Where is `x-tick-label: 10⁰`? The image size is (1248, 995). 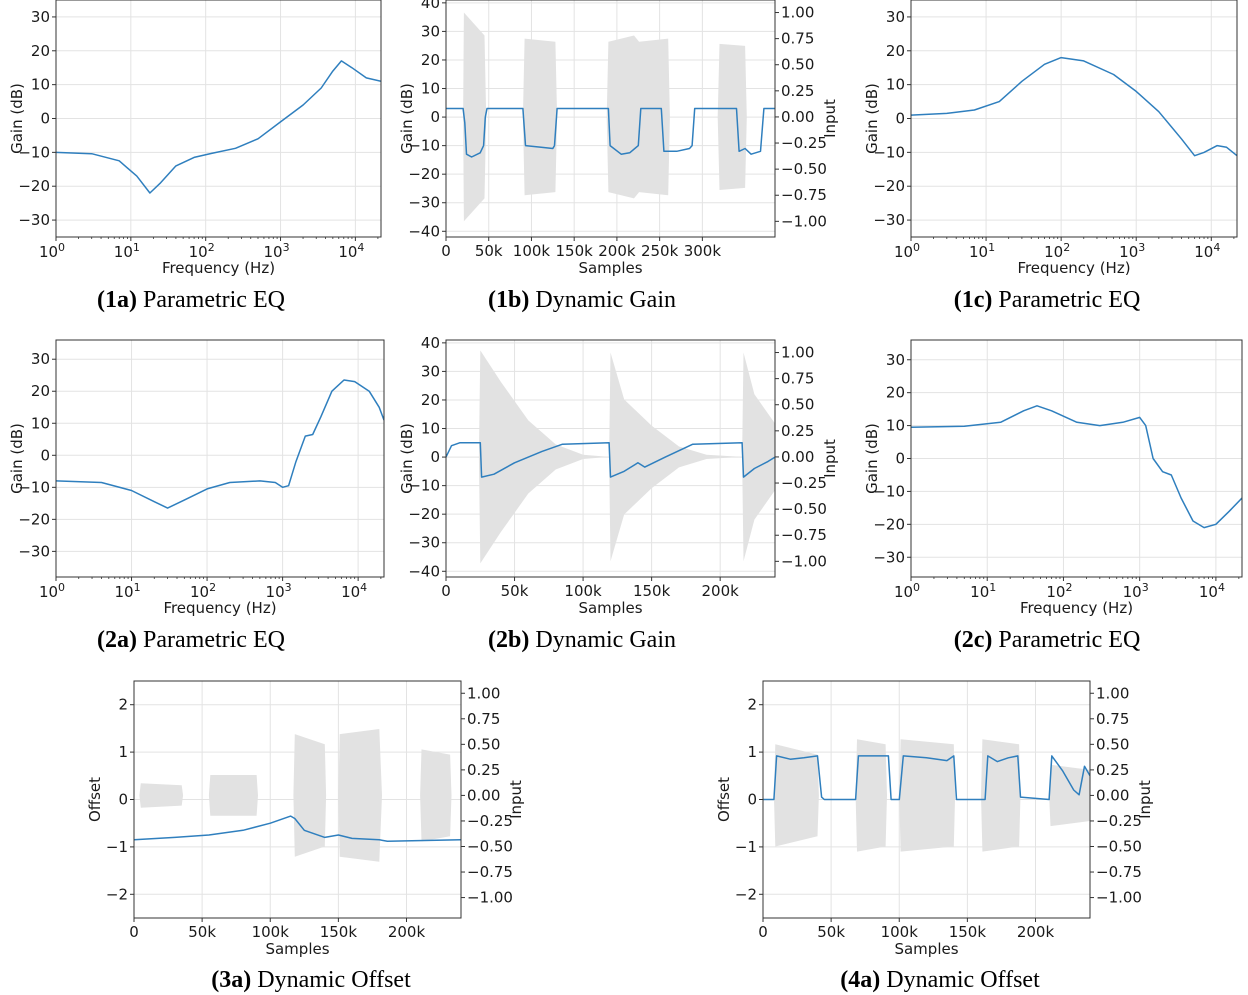
x-tick-label: 10⁰ is located at coordinates (52, 591).